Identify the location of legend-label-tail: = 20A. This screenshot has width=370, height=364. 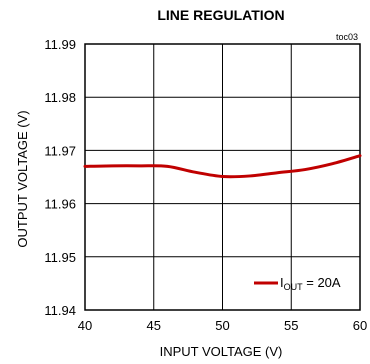
(322, 282).